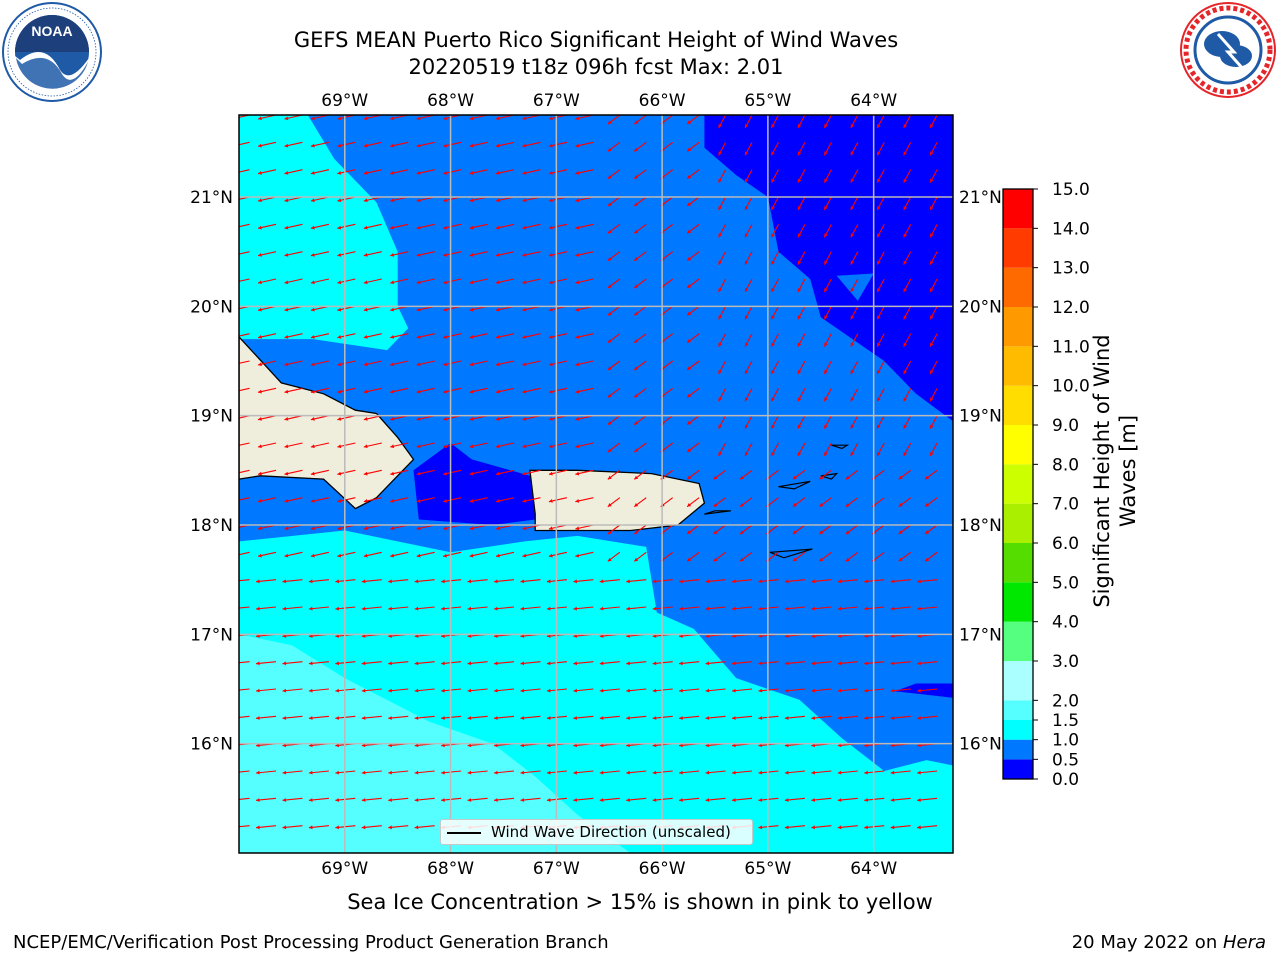 This screenshot has height=960, width=1280. I want to click on lon-tick-label-top: 67°W, so click(556, 101).